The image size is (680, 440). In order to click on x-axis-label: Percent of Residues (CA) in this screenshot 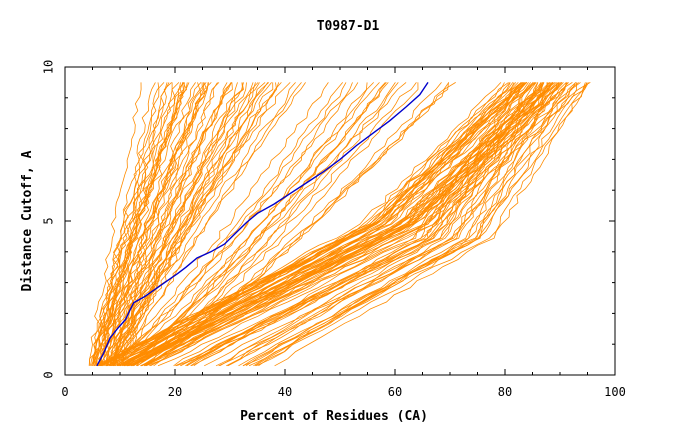, I will do `click(334, 416)`.